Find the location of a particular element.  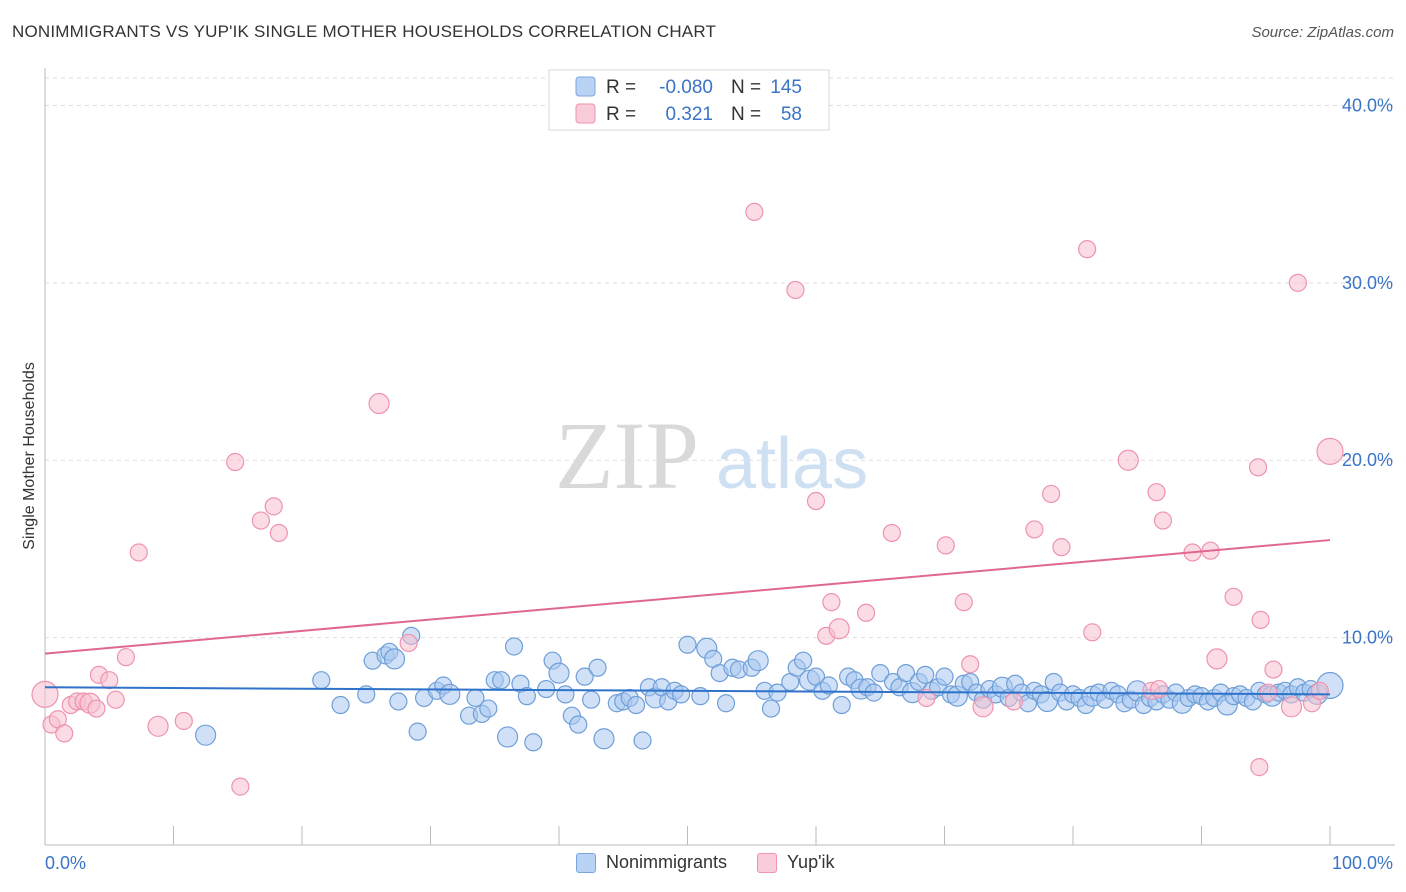

x-tick-labels: 0.0% 100.0% is located at coordinates (719, 863).